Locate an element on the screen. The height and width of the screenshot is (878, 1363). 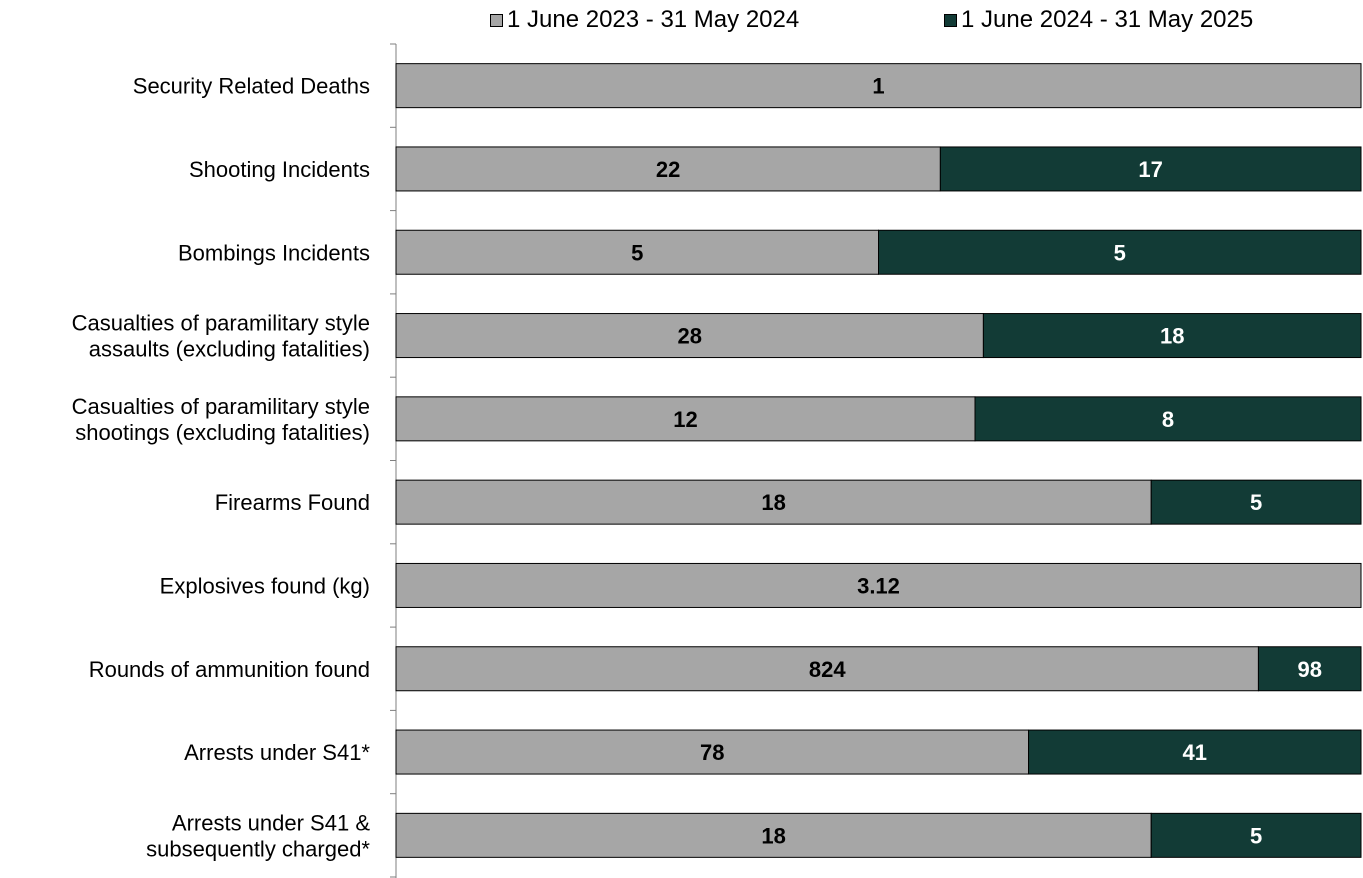
category-label: Rounds of ammunition found is located at coordinates (229, 669).